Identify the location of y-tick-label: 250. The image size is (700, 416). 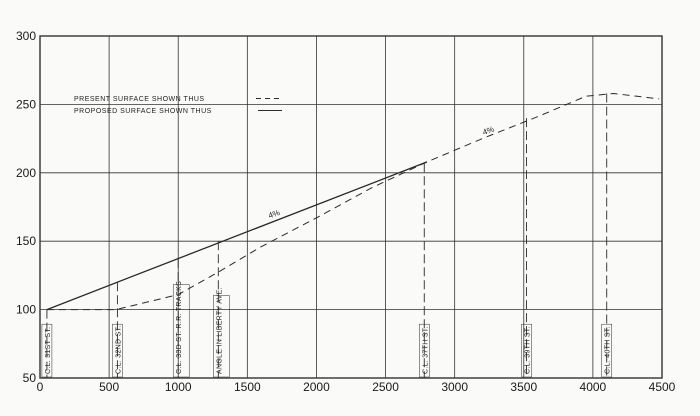
(26, 104).